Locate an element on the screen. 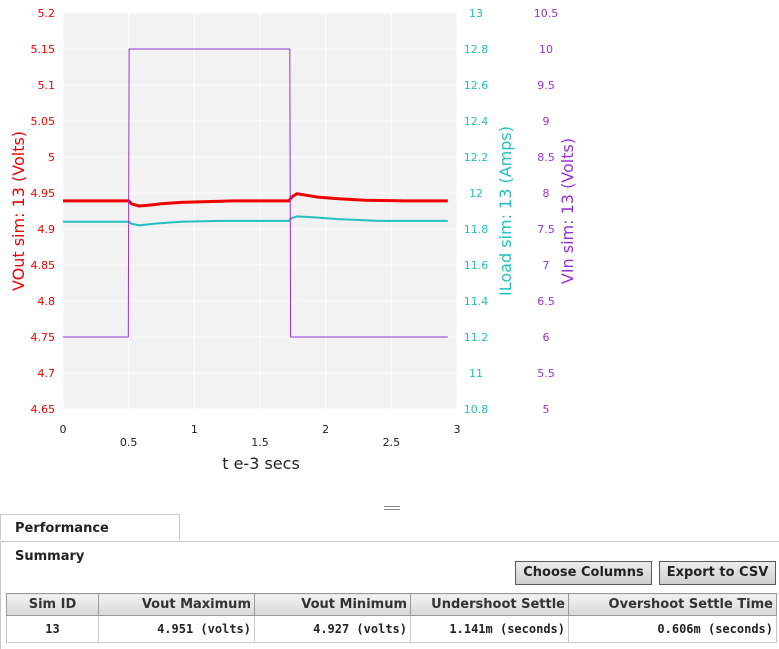 Image resolution: width=779 pixels, height=649 pixels. x-tick-label: 3 is located at coordinates (457, 429).